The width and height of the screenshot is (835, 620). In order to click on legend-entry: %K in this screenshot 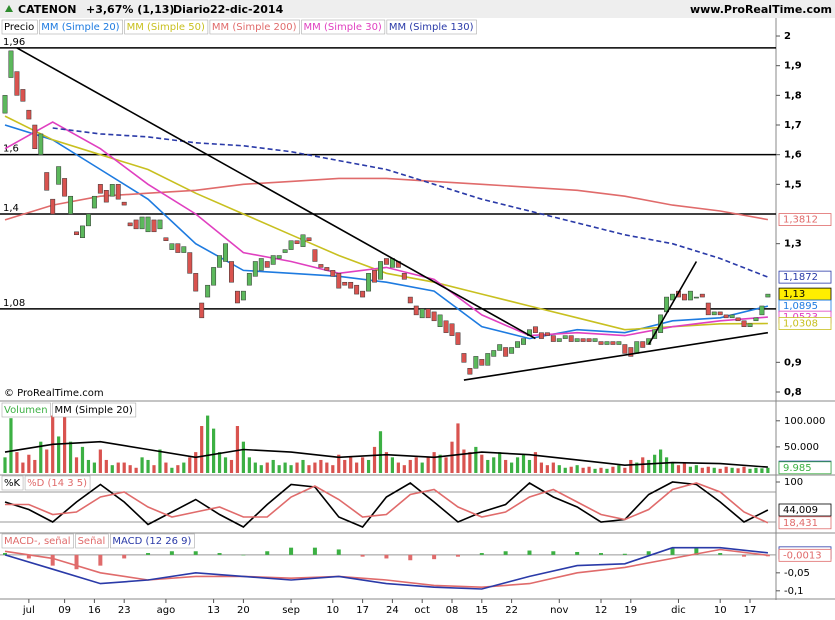, I will do `click(12, 483)`.